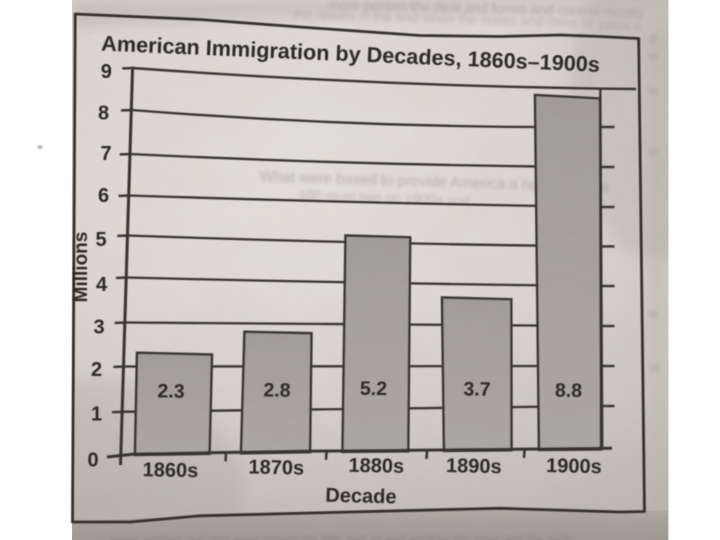  Describe the element at coordinates (655, 368) in the screenshot. I see `svg-text: W` at that location.